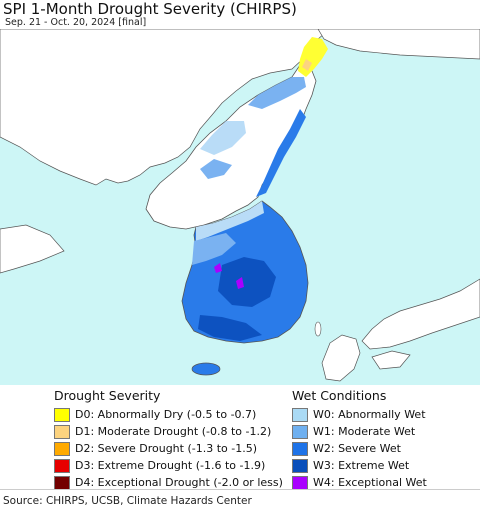 The height and width of the screenshot is (510, 480). What do you see at coordinates (277, 93) in the screenshot?
I see `nk-wet-north` at bounding box center [277, 93].